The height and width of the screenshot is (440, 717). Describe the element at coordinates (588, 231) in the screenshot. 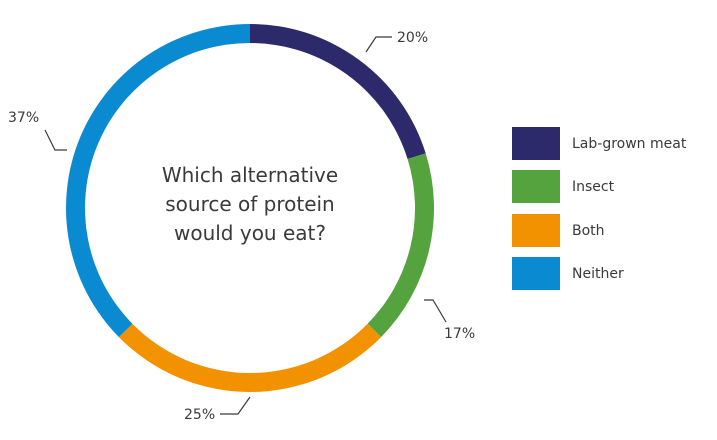

I see `legend-label-both: Both` at that location.